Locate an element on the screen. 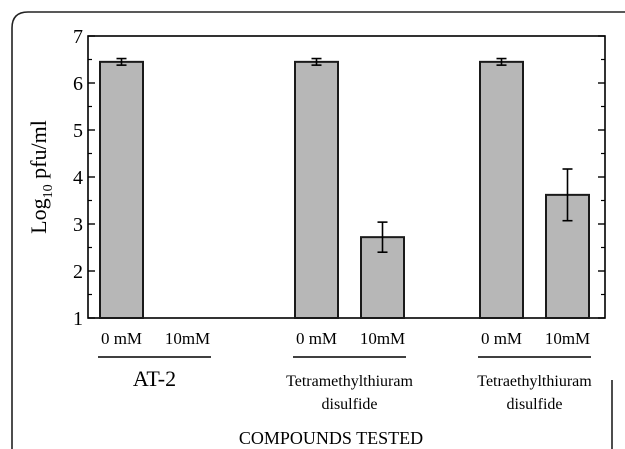 Image resolution: width=625 pixels, height=449 pixels. bar-label-g0-b0: 0 mM is located at coordinates (121, 338).